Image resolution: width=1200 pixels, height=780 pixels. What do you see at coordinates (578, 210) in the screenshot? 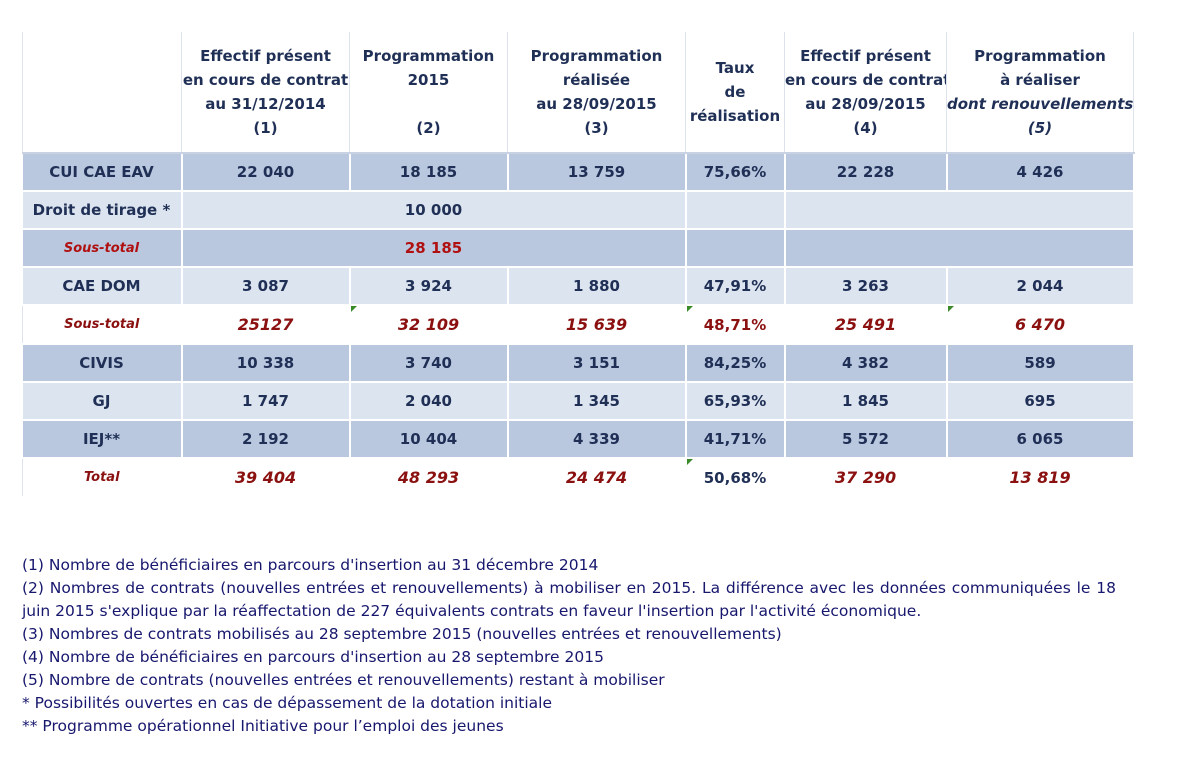
I see `table-row: Droit de tirage * 10 000` at bounding box center [578, 210].